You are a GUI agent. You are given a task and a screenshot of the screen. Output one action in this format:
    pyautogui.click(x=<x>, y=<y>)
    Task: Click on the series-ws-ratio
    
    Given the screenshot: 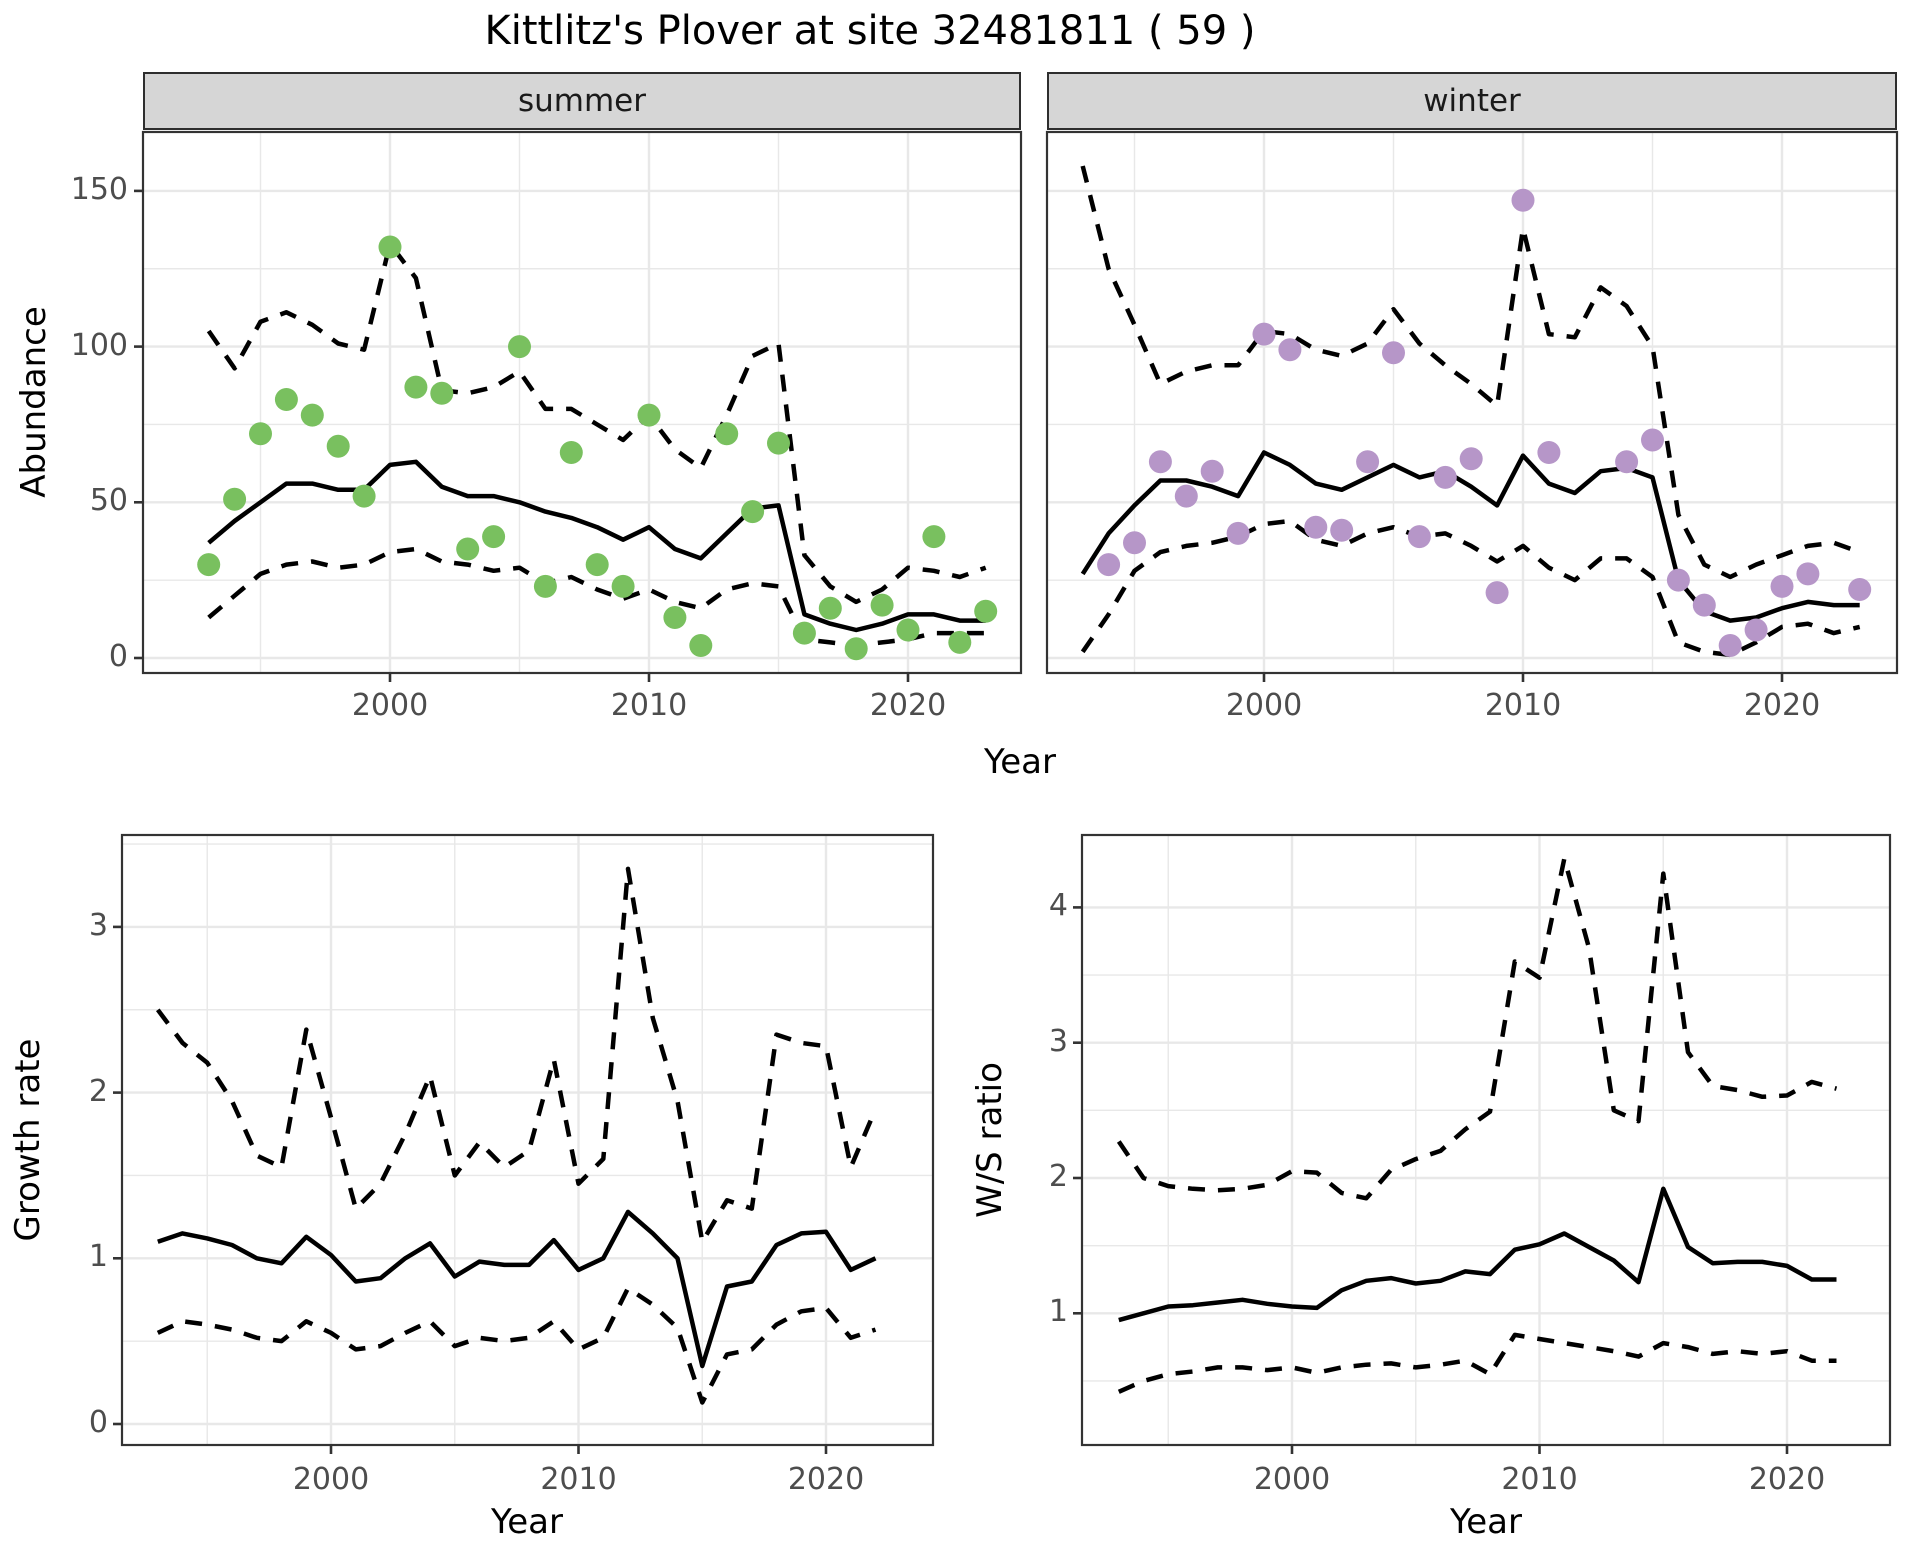 What is the action you would take?
    pyautogui.click(x=1477, y=1125)
    